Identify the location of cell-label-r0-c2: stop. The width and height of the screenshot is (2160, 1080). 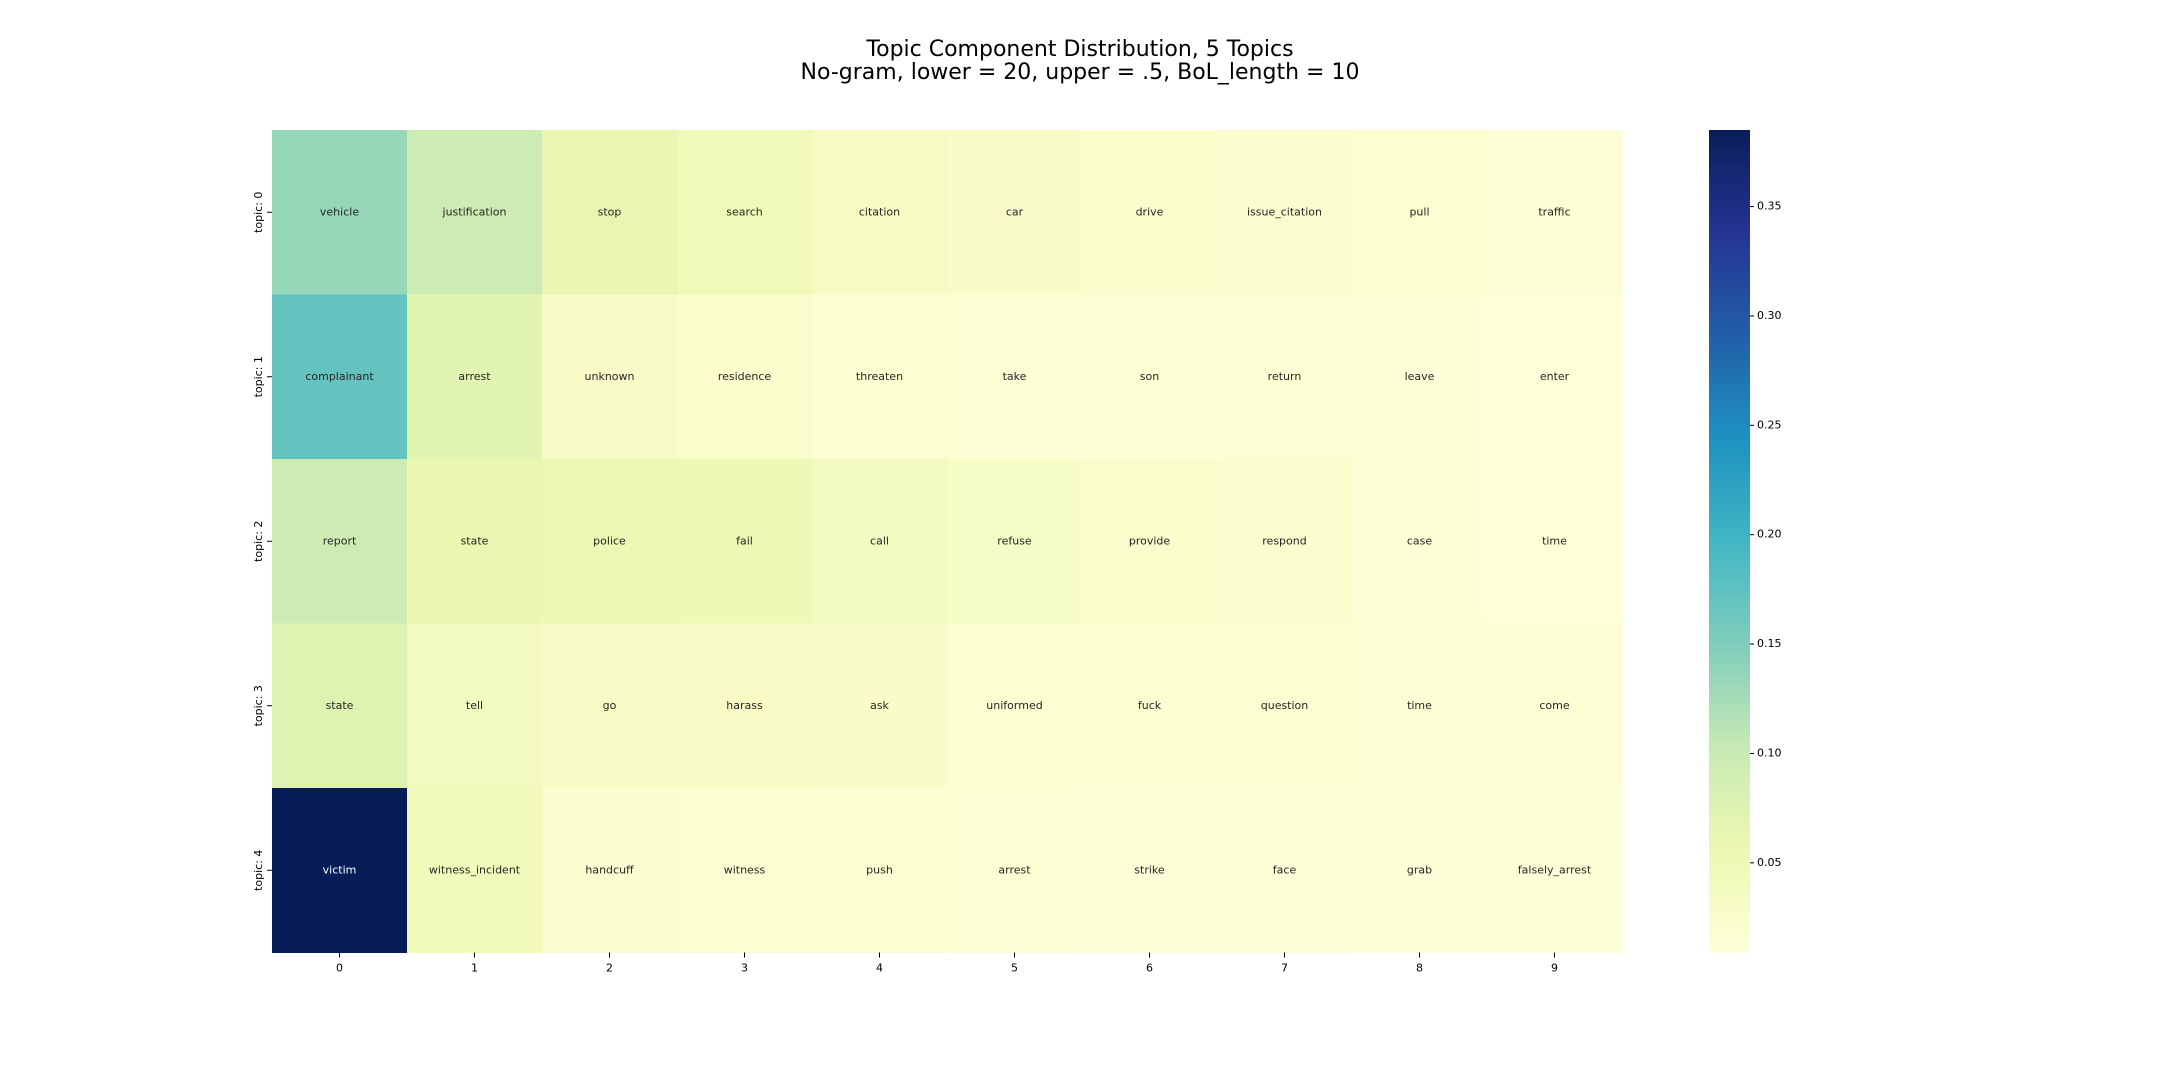
(610, 211).